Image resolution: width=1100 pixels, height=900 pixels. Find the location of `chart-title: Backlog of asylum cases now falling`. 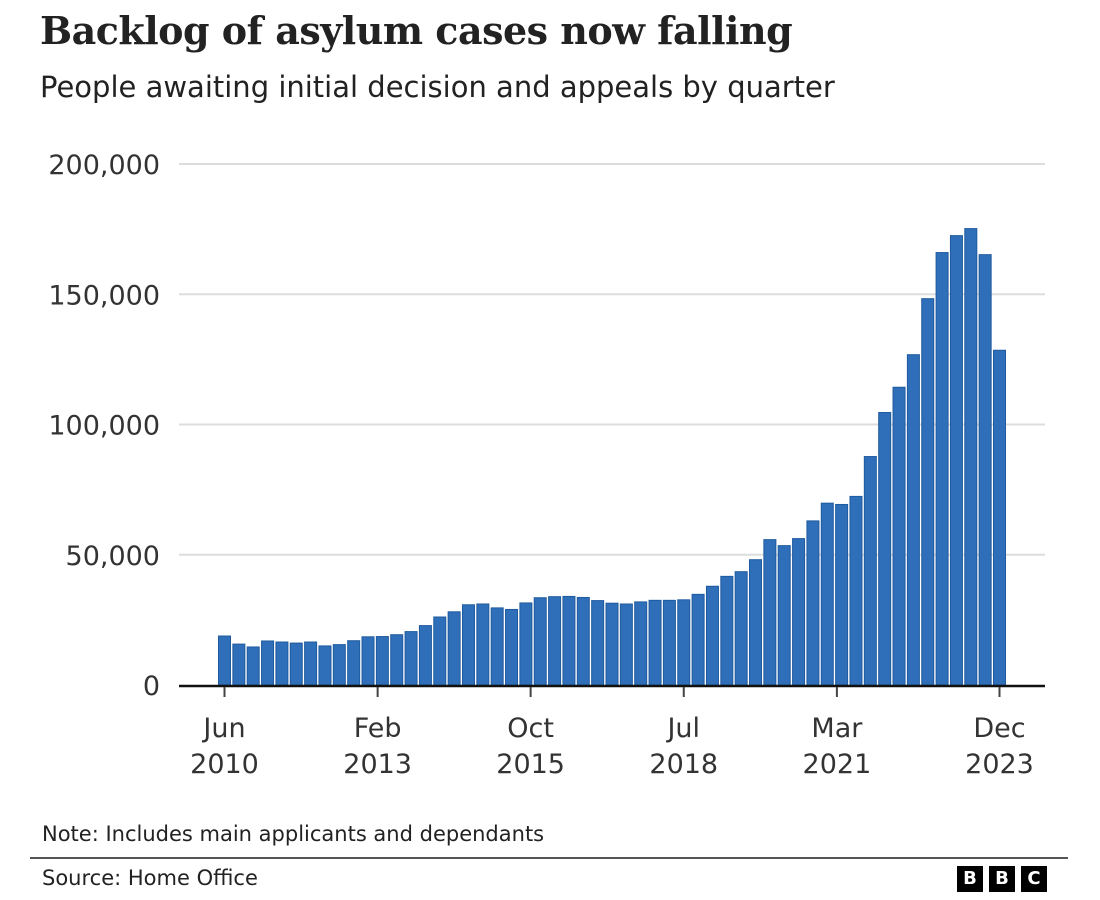

chart-title: Backlog of asylum cases now falling is located at coordinates (416, 30).